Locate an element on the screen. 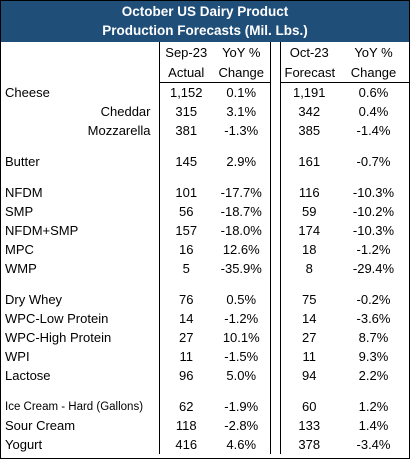  cell: 18 is located at coordinates (309, 249).